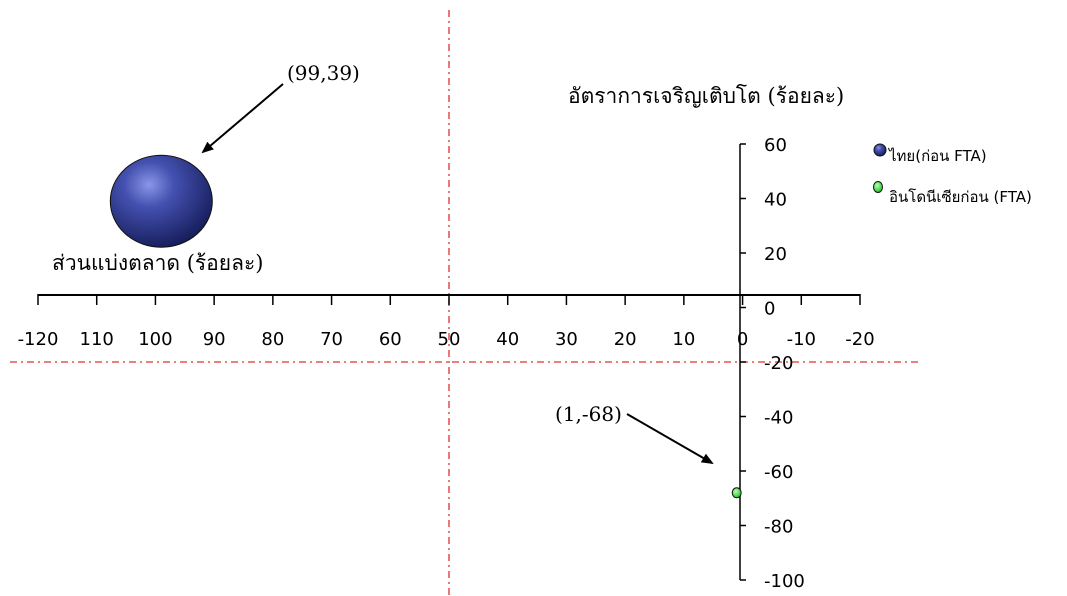 Image resolution: width=1067 pixels, height=596 pixels. Describe the element at coordinates (778, 363) in the screenshot. I see `y-tick-label: -20` at that location.